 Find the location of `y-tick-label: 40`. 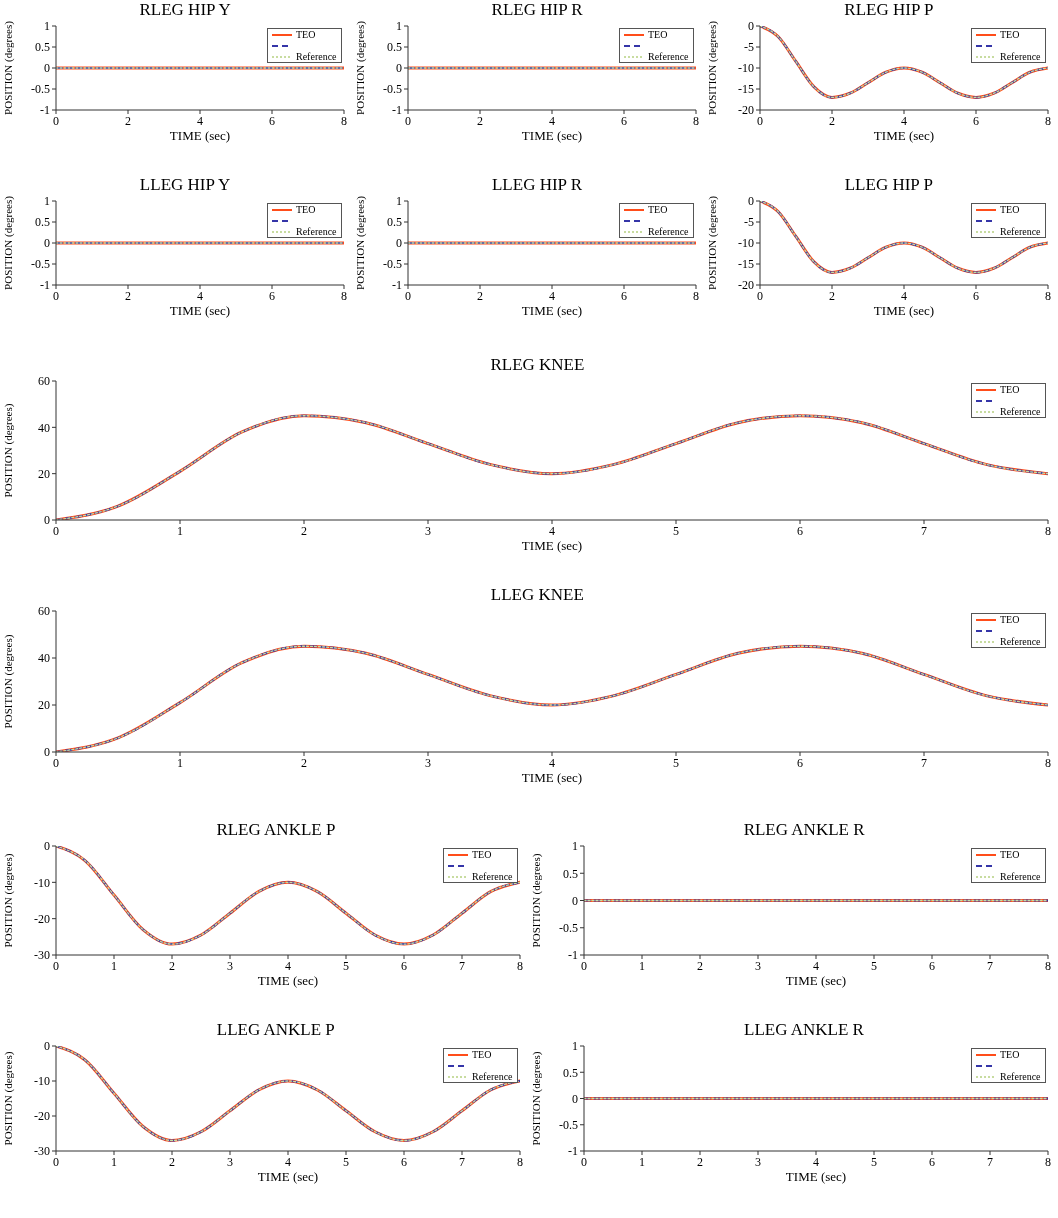

y-tick-label: 40 is located at coordinates (44, 427).